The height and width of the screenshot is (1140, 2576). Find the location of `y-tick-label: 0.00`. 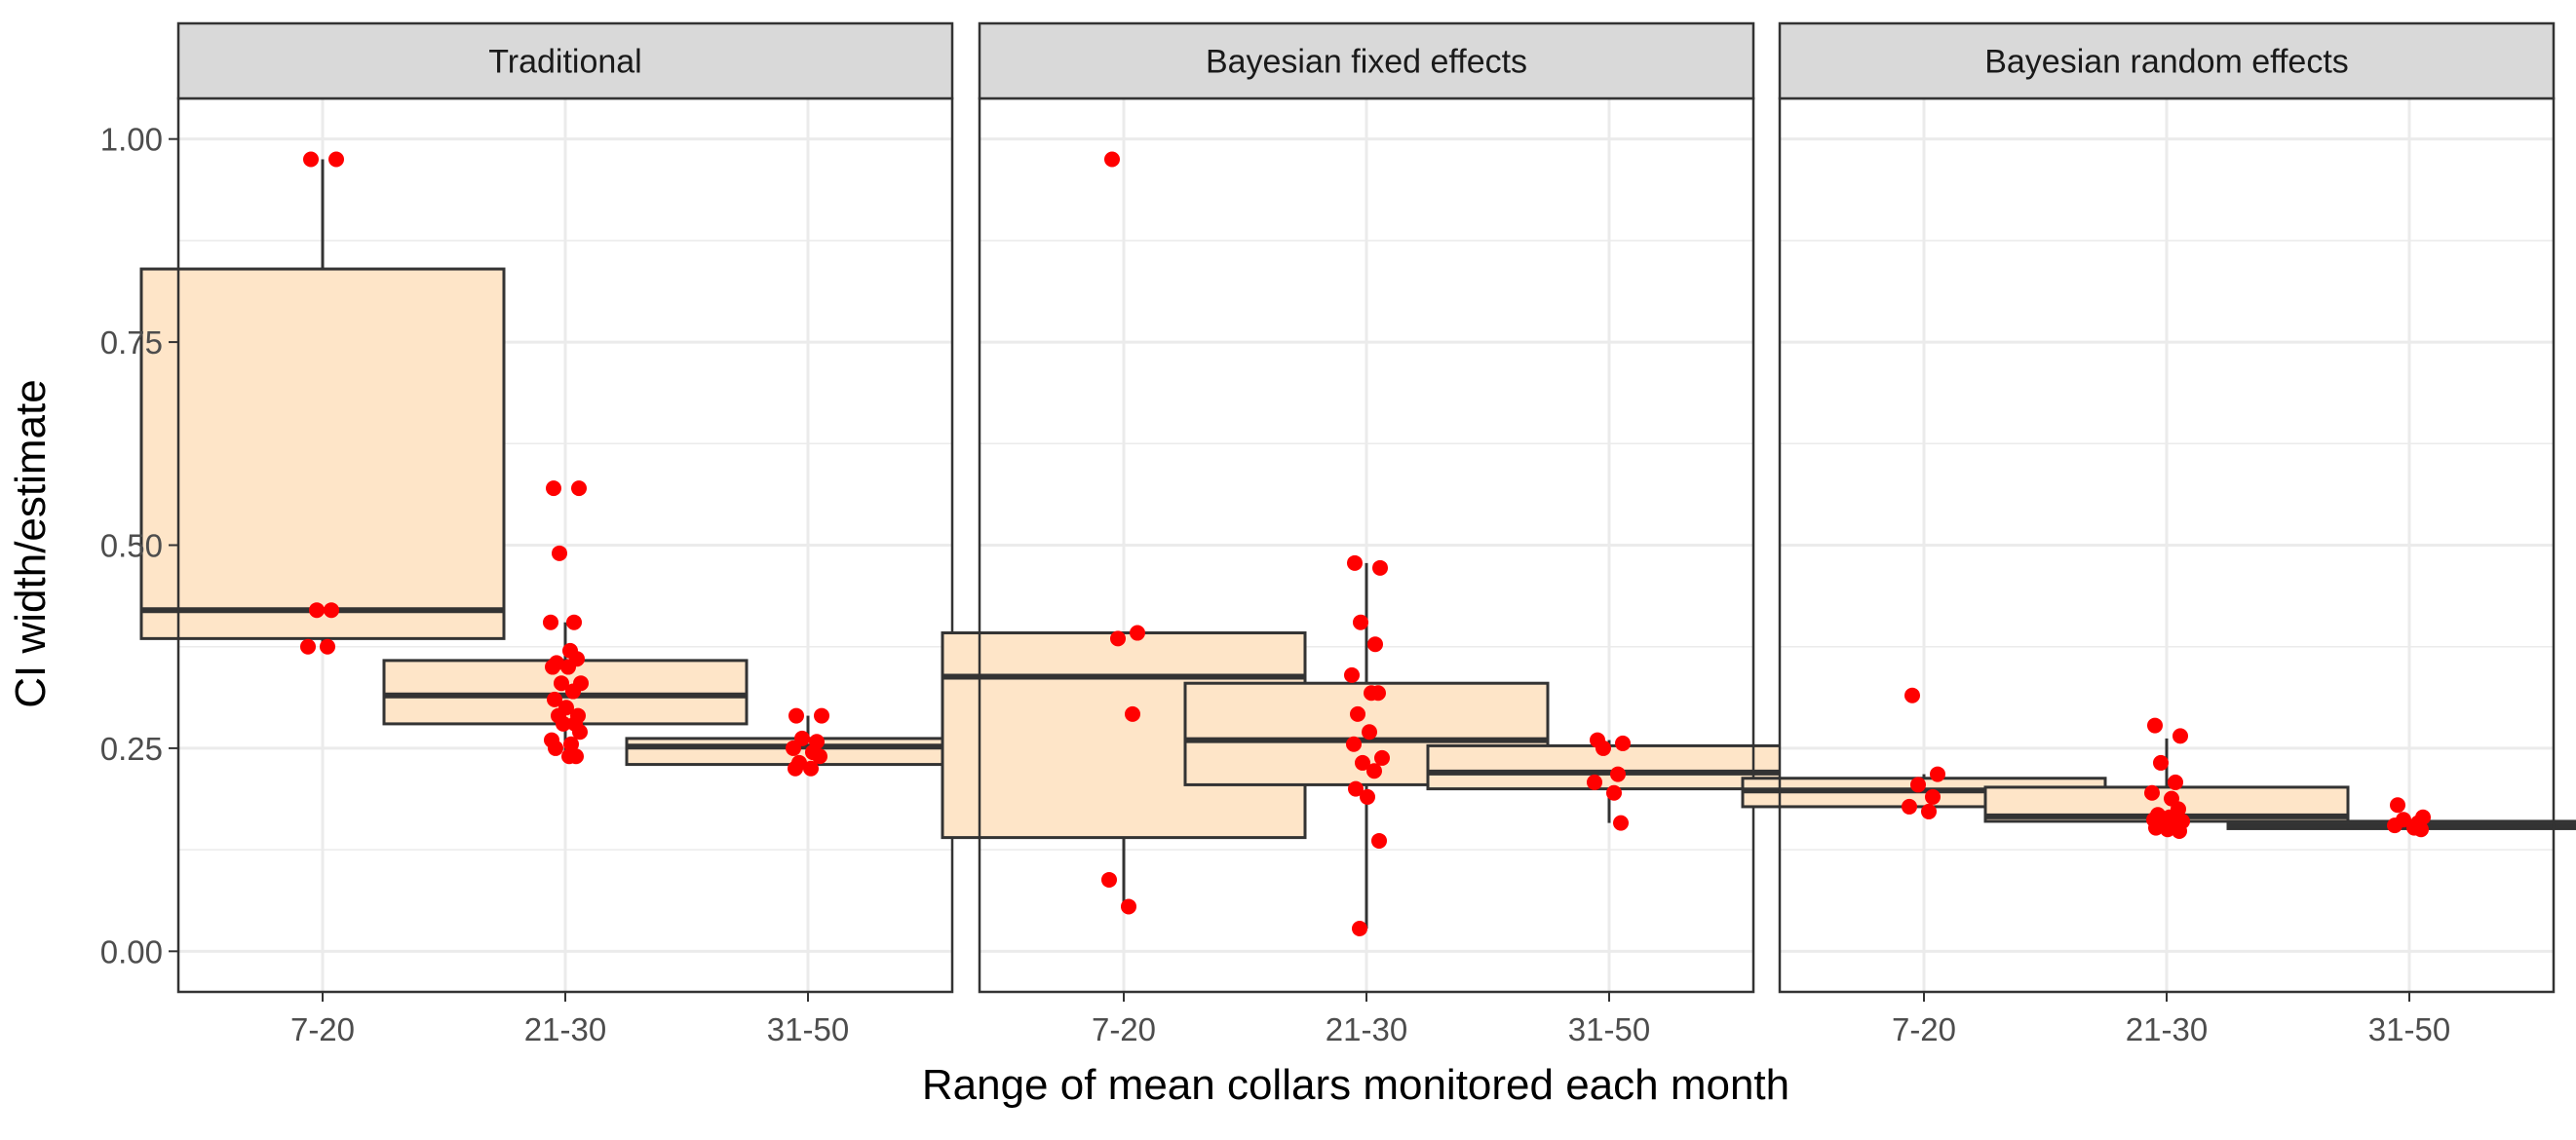

y-tick-label: 0.00 is located at coordinates (131, 951).